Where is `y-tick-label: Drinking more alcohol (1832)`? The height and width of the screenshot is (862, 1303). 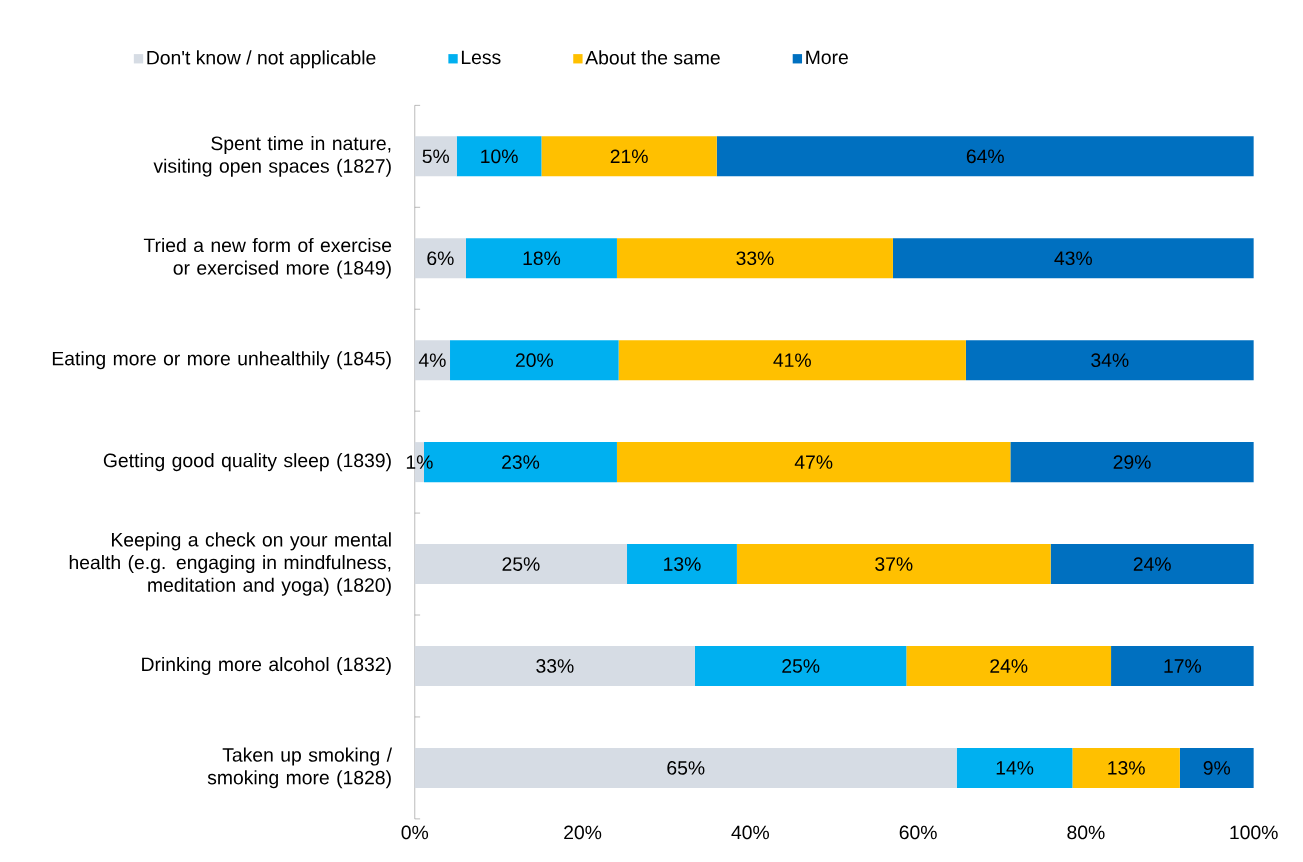
y-tick-label: Drinking more alcohol (1832) is located at coordinates (266, 666).